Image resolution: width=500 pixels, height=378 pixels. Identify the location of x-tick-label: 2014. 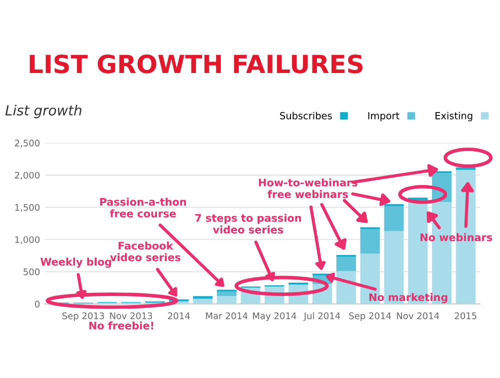
(179, 316).